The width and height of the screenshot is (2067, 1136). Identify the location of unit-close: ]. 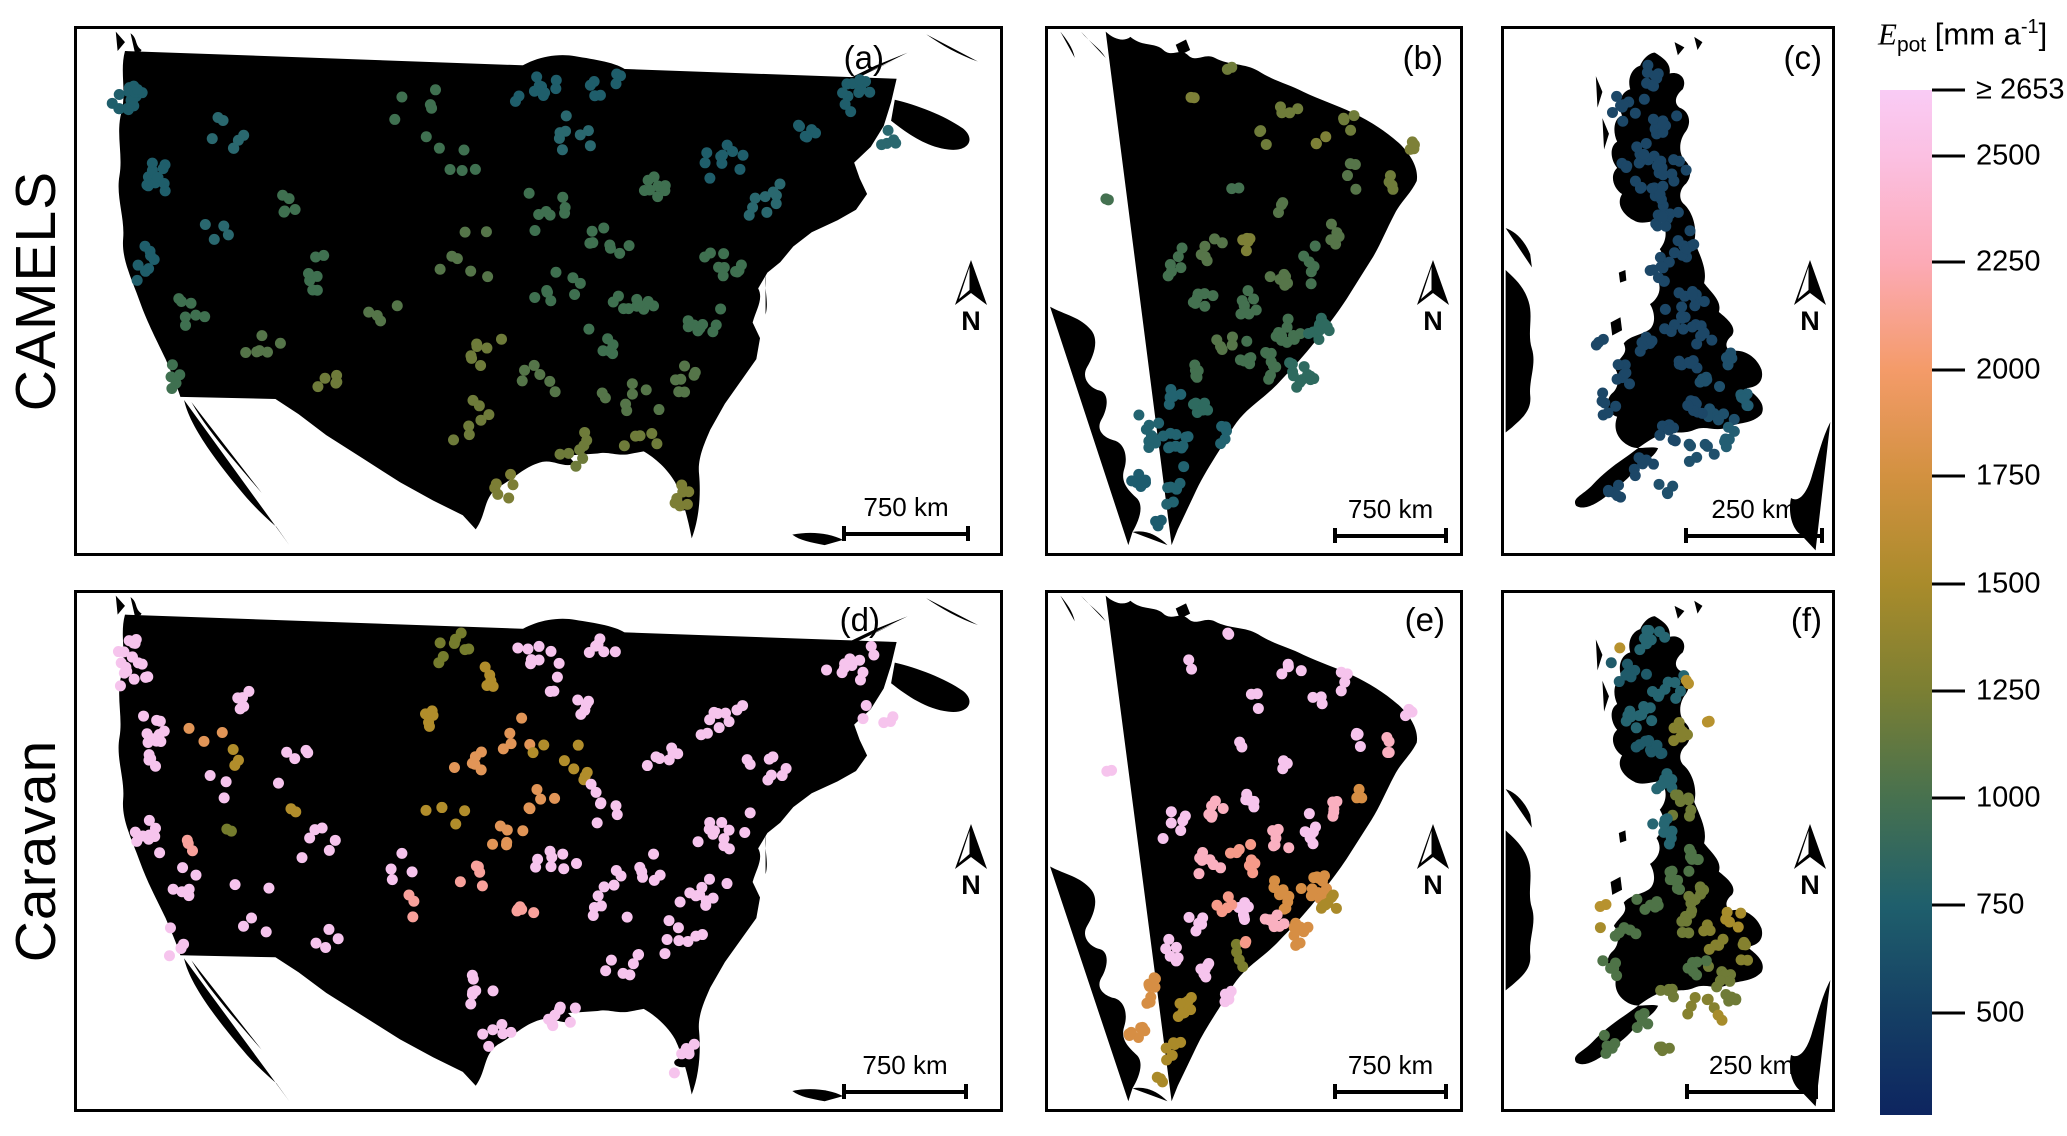
(2043, 34).